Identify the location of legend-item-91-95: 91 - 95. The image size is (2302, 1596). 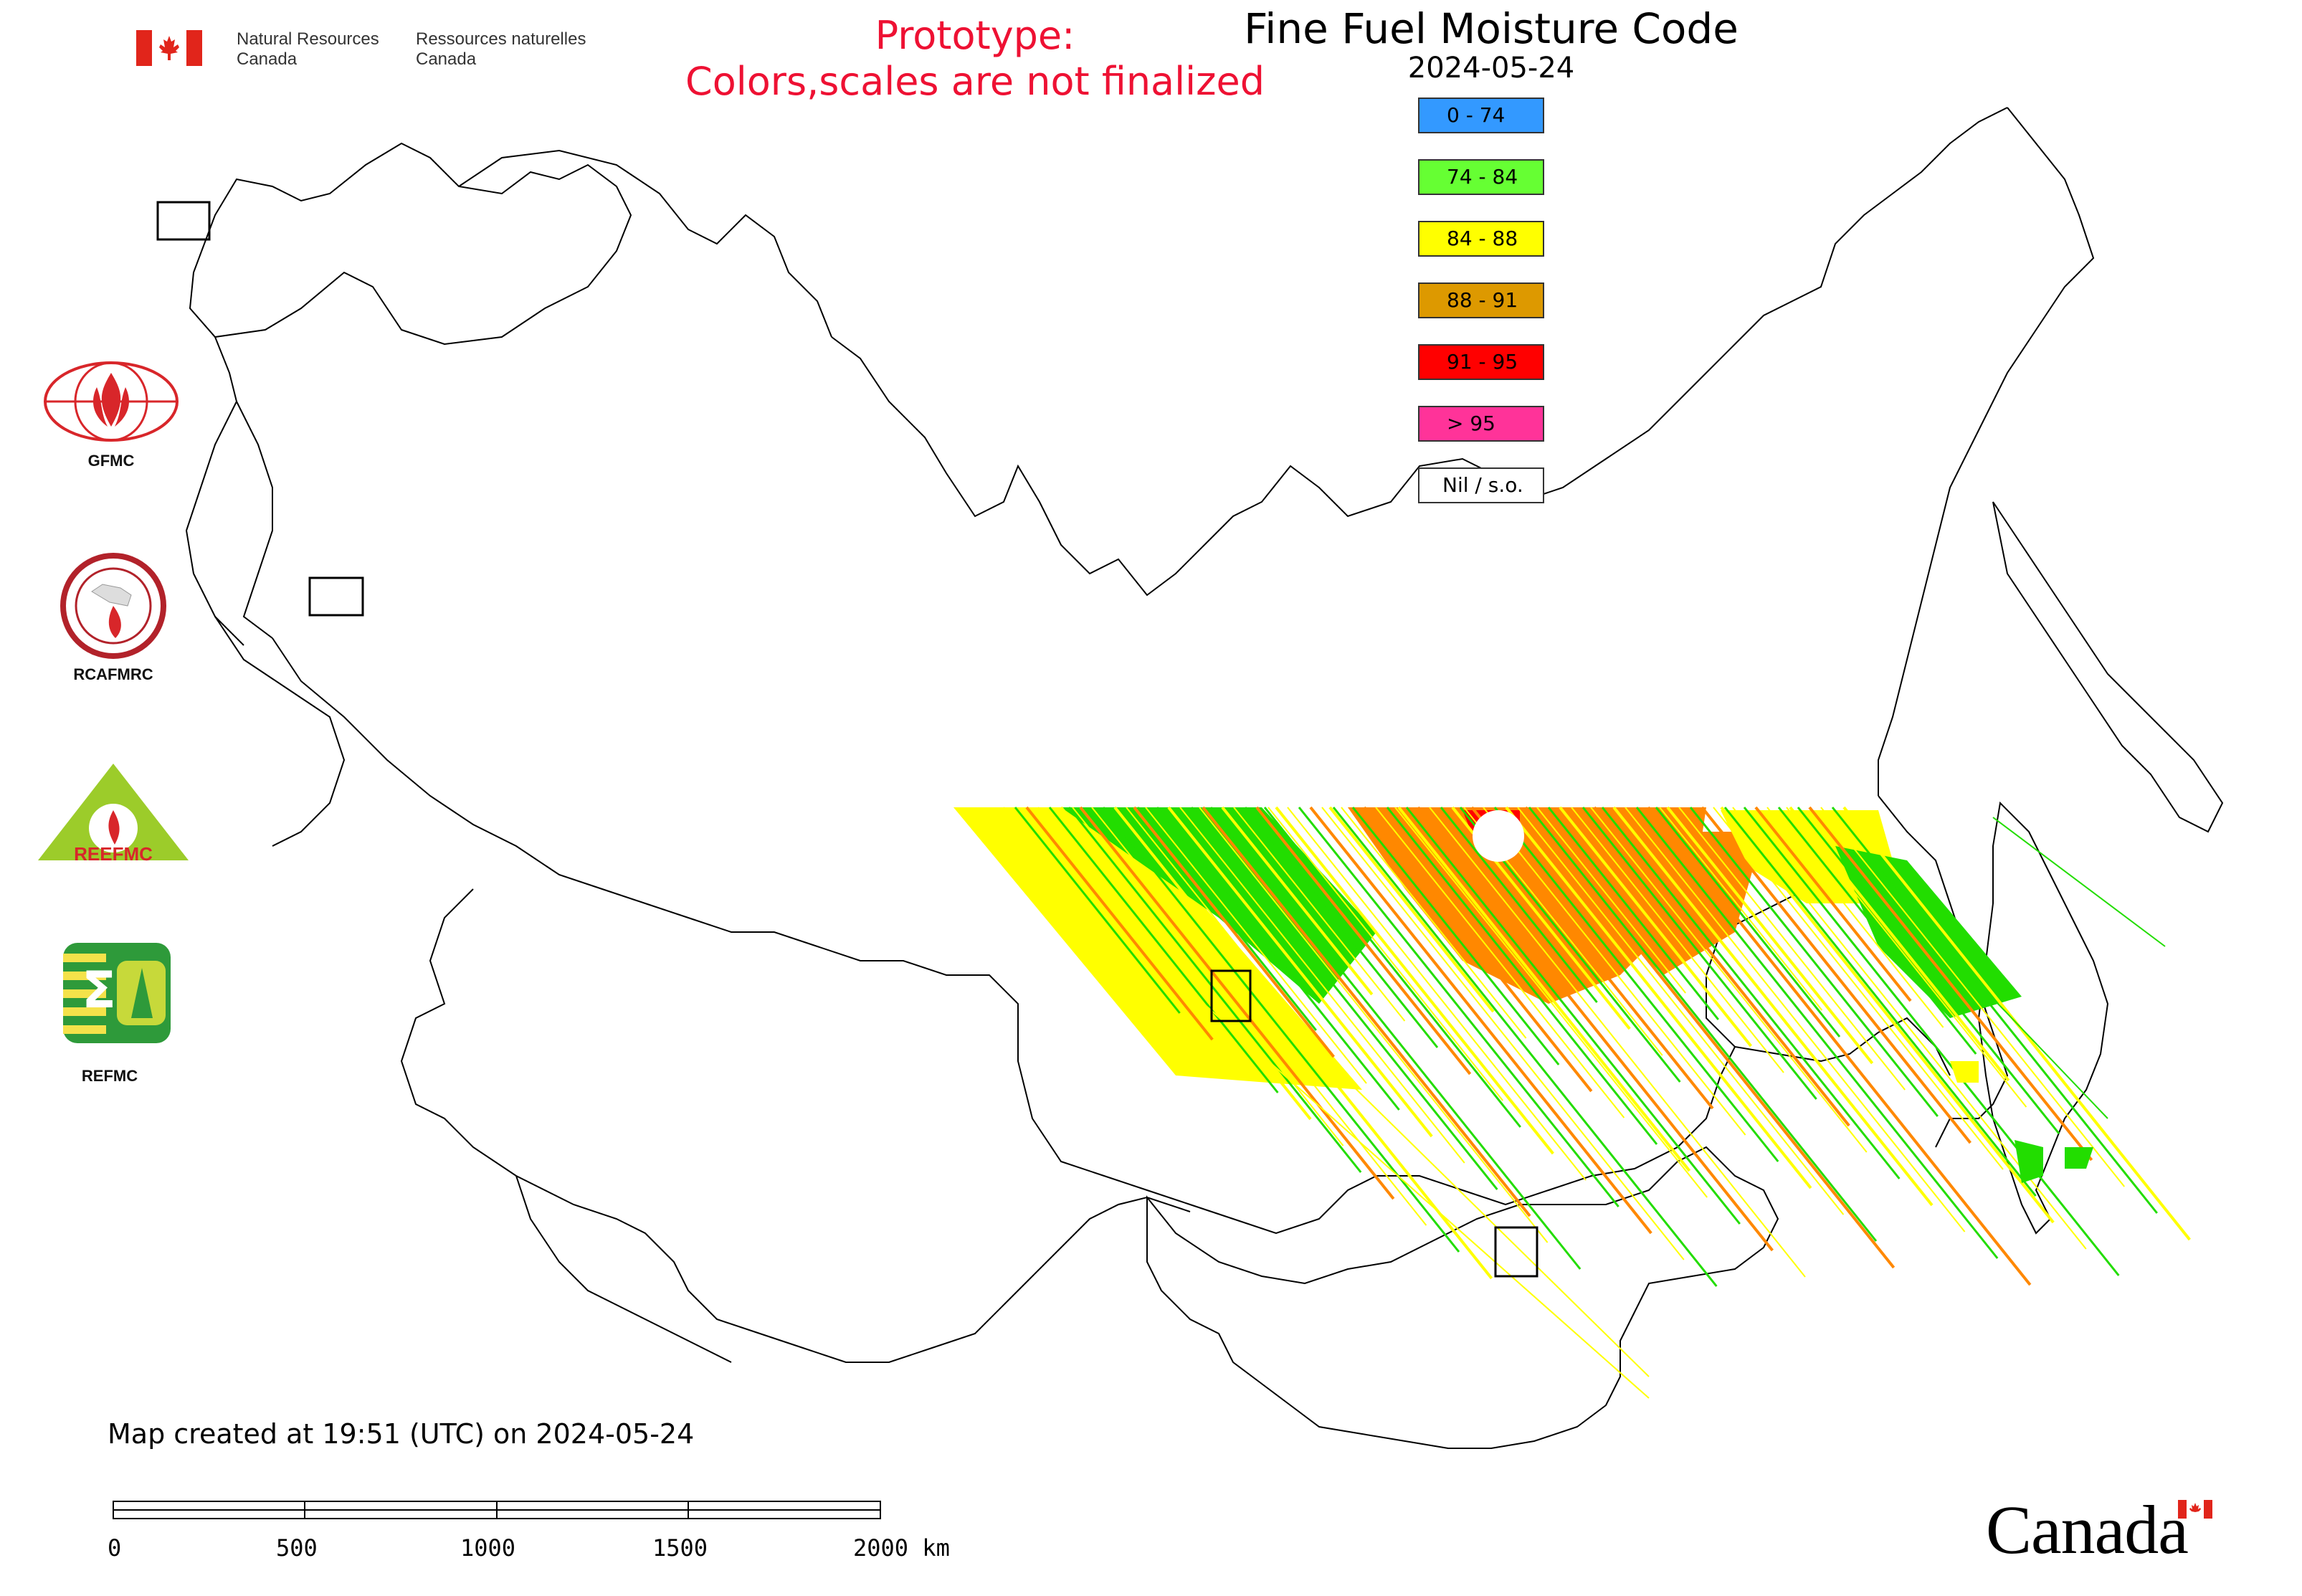
(1481, 362).